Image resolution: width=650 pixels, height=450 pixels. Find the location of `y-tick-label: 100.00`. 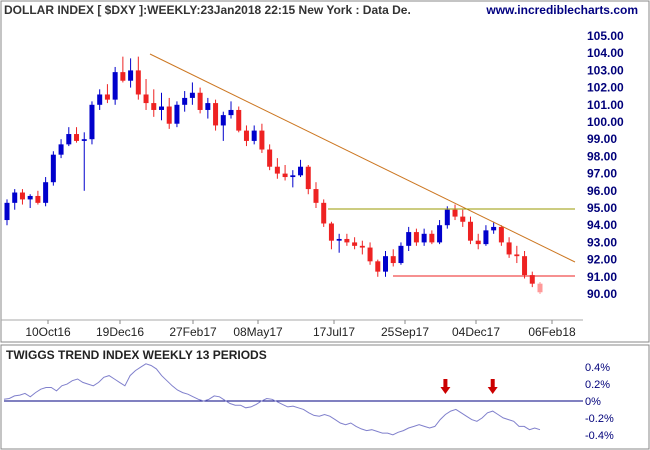

y-tick-label: 100.00 is located at coordinates (605, 122).